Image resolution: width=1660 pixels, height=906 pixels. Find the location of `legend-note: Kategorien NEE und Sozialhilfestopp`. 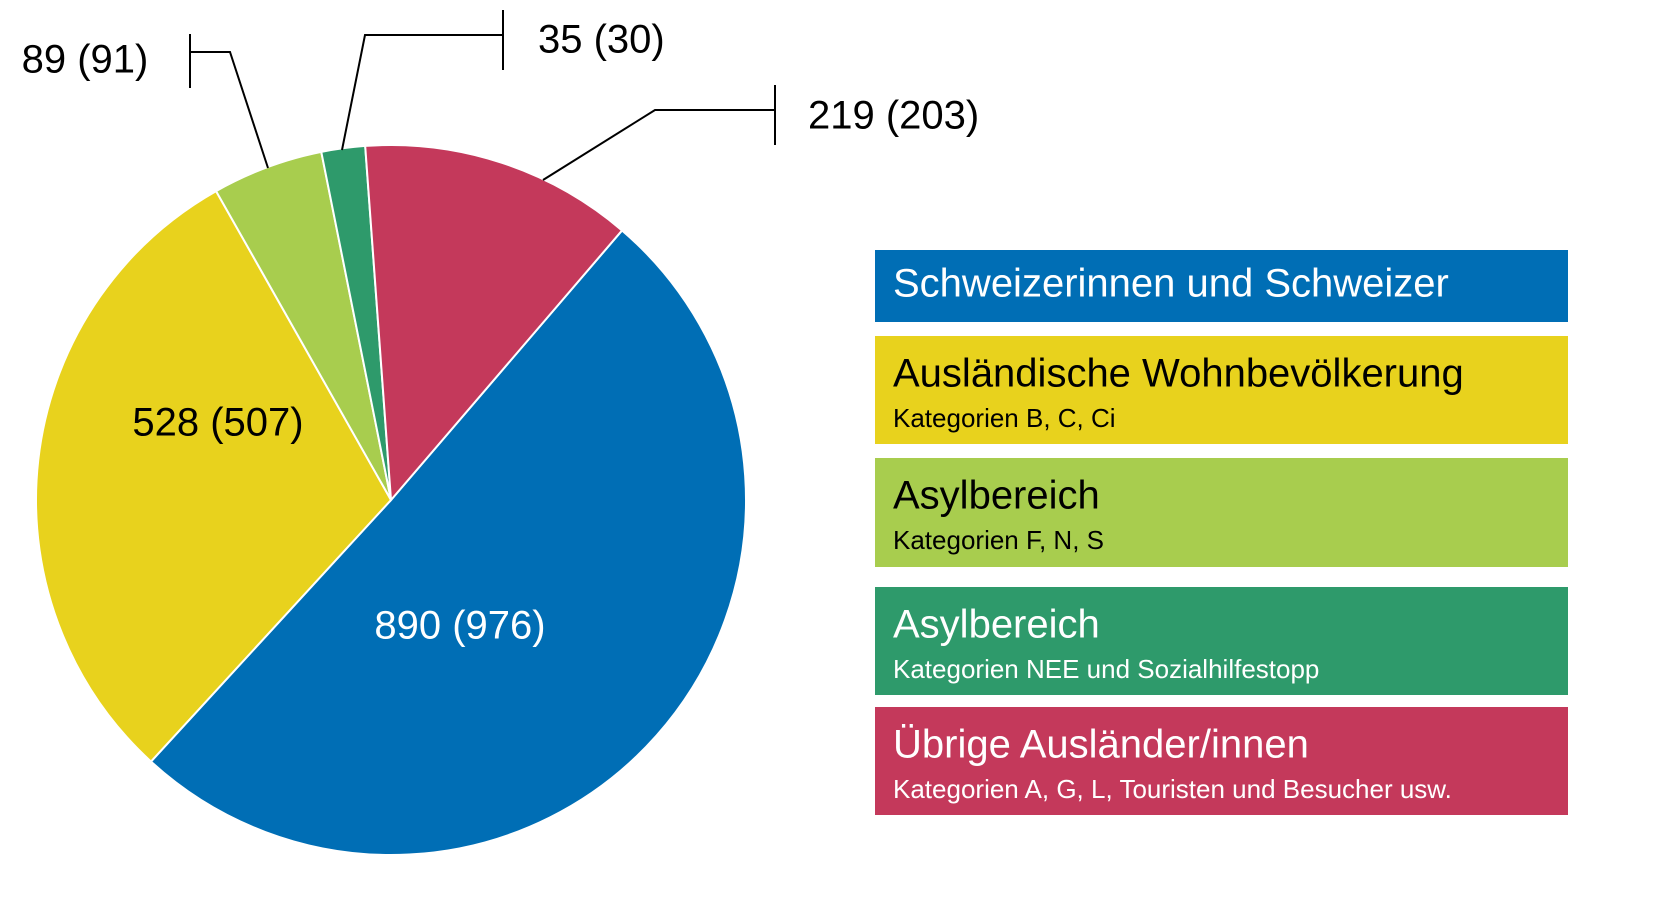

legend-note: Kategorien NEE und Sozialhilfestopp is located at coordinates (1106, 669).